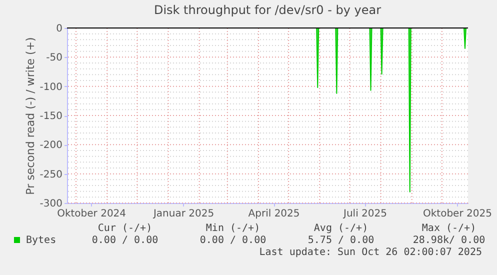 The width and height of the screenshot is (497, 275). What do you see at coordinates (125, 228) in the screenshot?
I see `text: Cur (-/+)` at bounding box center [125, 228].